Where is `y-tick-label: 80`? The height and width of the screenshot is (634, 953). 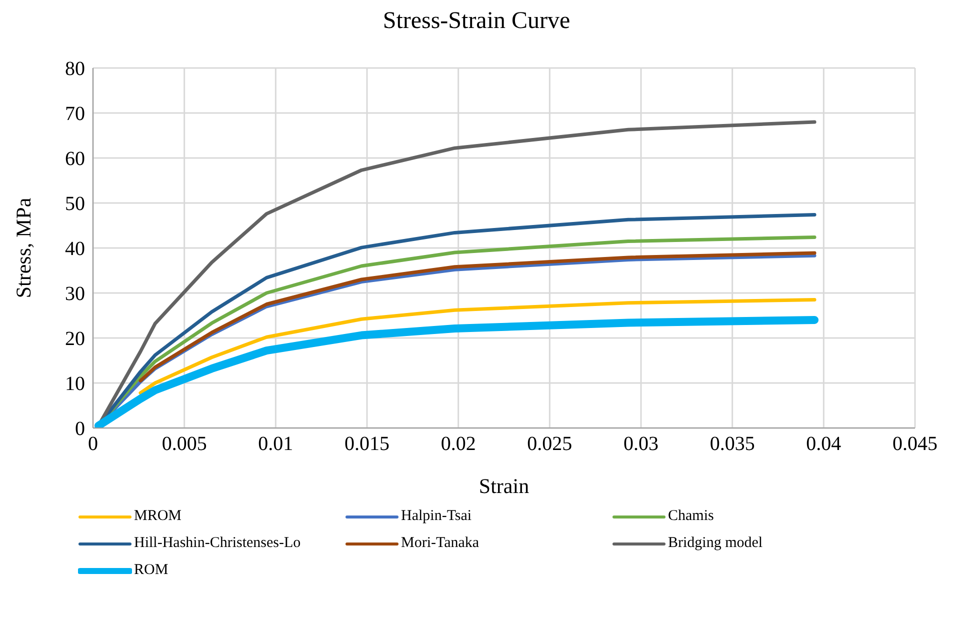 y-tick-label: 80 is located at coordinates (75, 69).